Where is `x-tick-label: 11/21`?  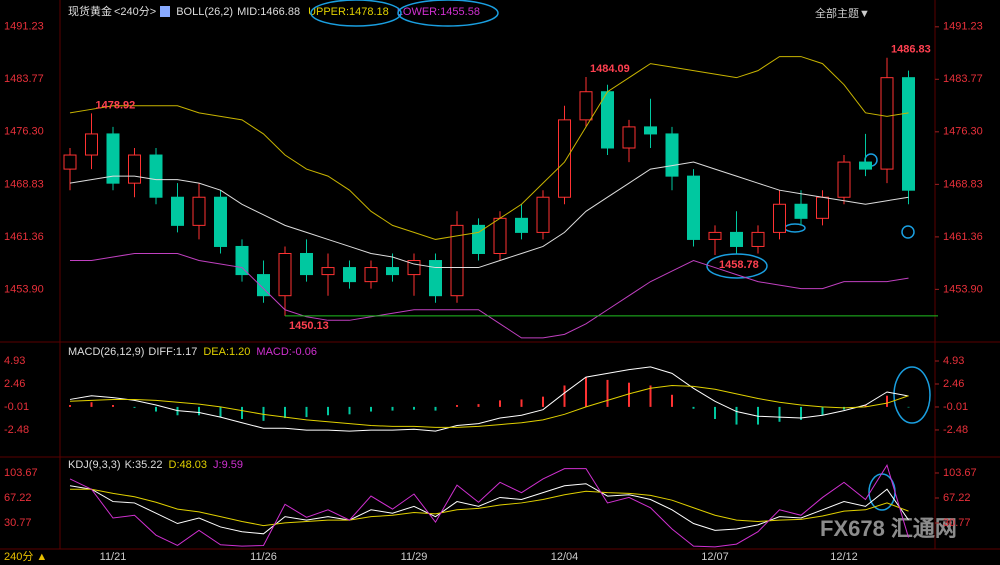
x-tick-label: 11/21 is located at coordinates (113, 557).